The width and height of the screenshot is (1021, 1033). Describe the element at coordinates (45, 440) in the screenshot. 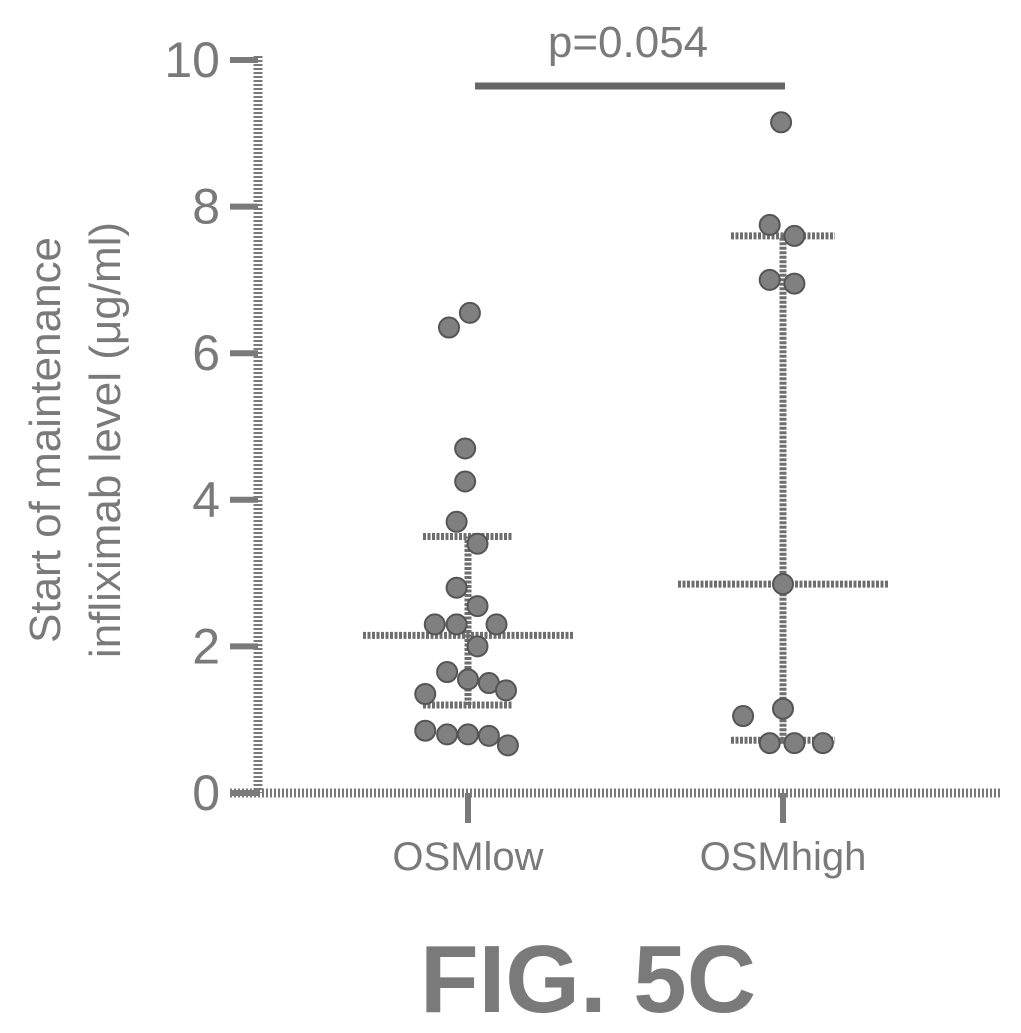

I see `y-axis-label-line1: Start of maintenance` at that location.